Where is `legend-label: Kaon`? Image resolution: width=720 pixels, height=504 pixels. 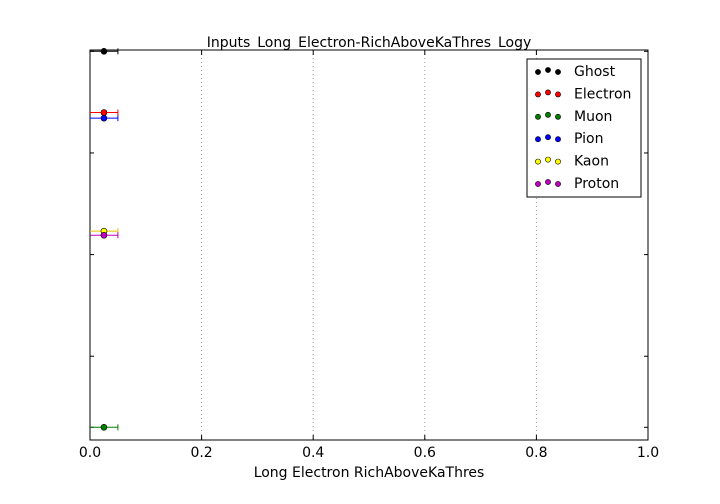
legend-label: Kaon is located at coordinates (591, 162).